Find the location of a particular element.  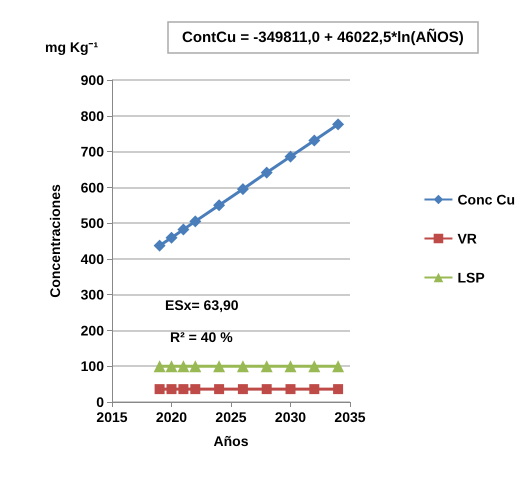

y-tick-label: 0 is located at coordinates (100, 402).